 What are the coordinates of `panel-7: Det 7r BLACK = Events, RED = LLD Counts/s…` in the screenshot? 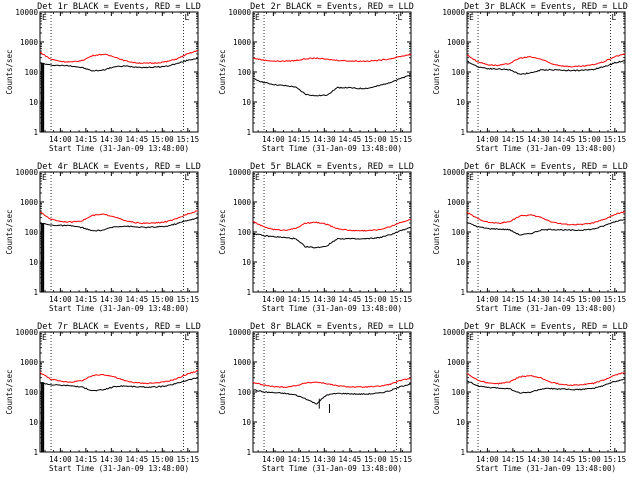 It's located at (103, 397).